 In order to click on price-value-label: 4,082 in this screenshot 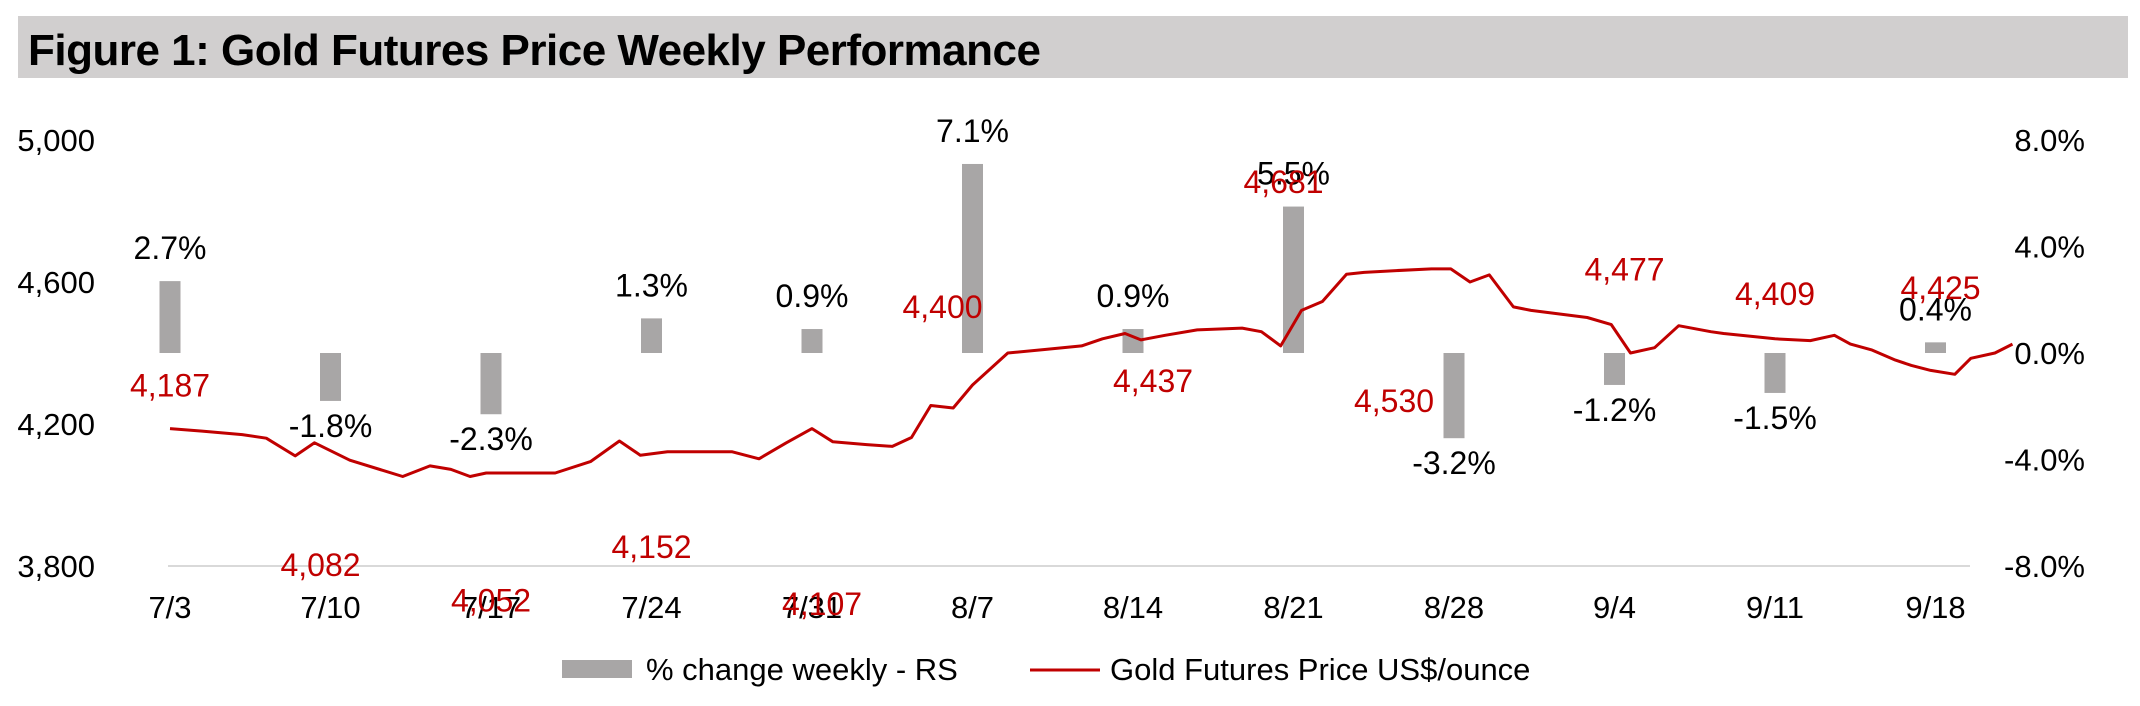, I will do `click(320, 565)`.